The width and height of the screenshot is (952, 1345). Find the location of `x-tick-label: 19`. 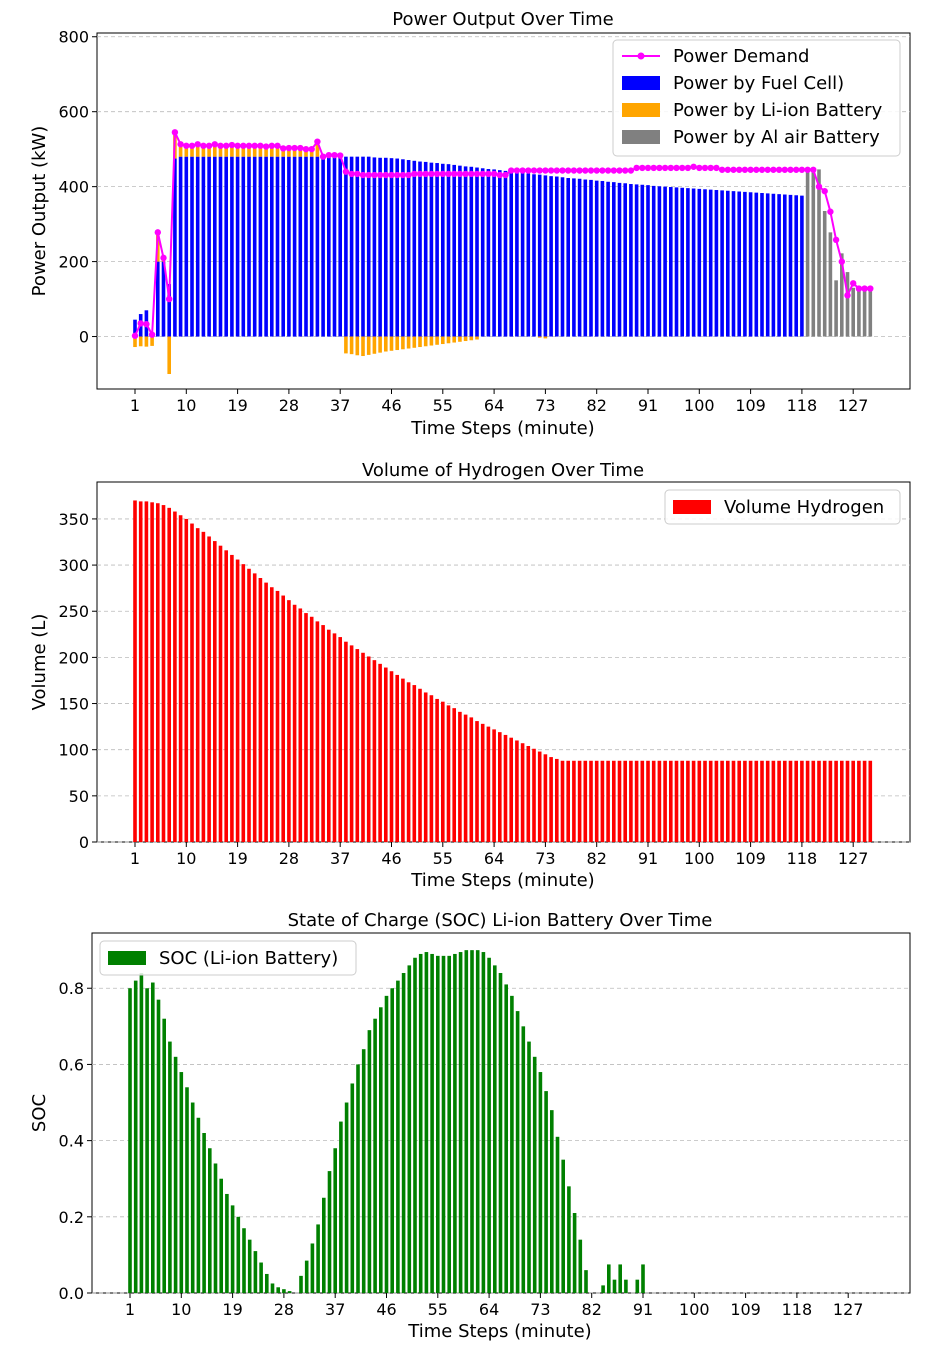

x-tick-label: 19 is located at coordinates (237, 858).